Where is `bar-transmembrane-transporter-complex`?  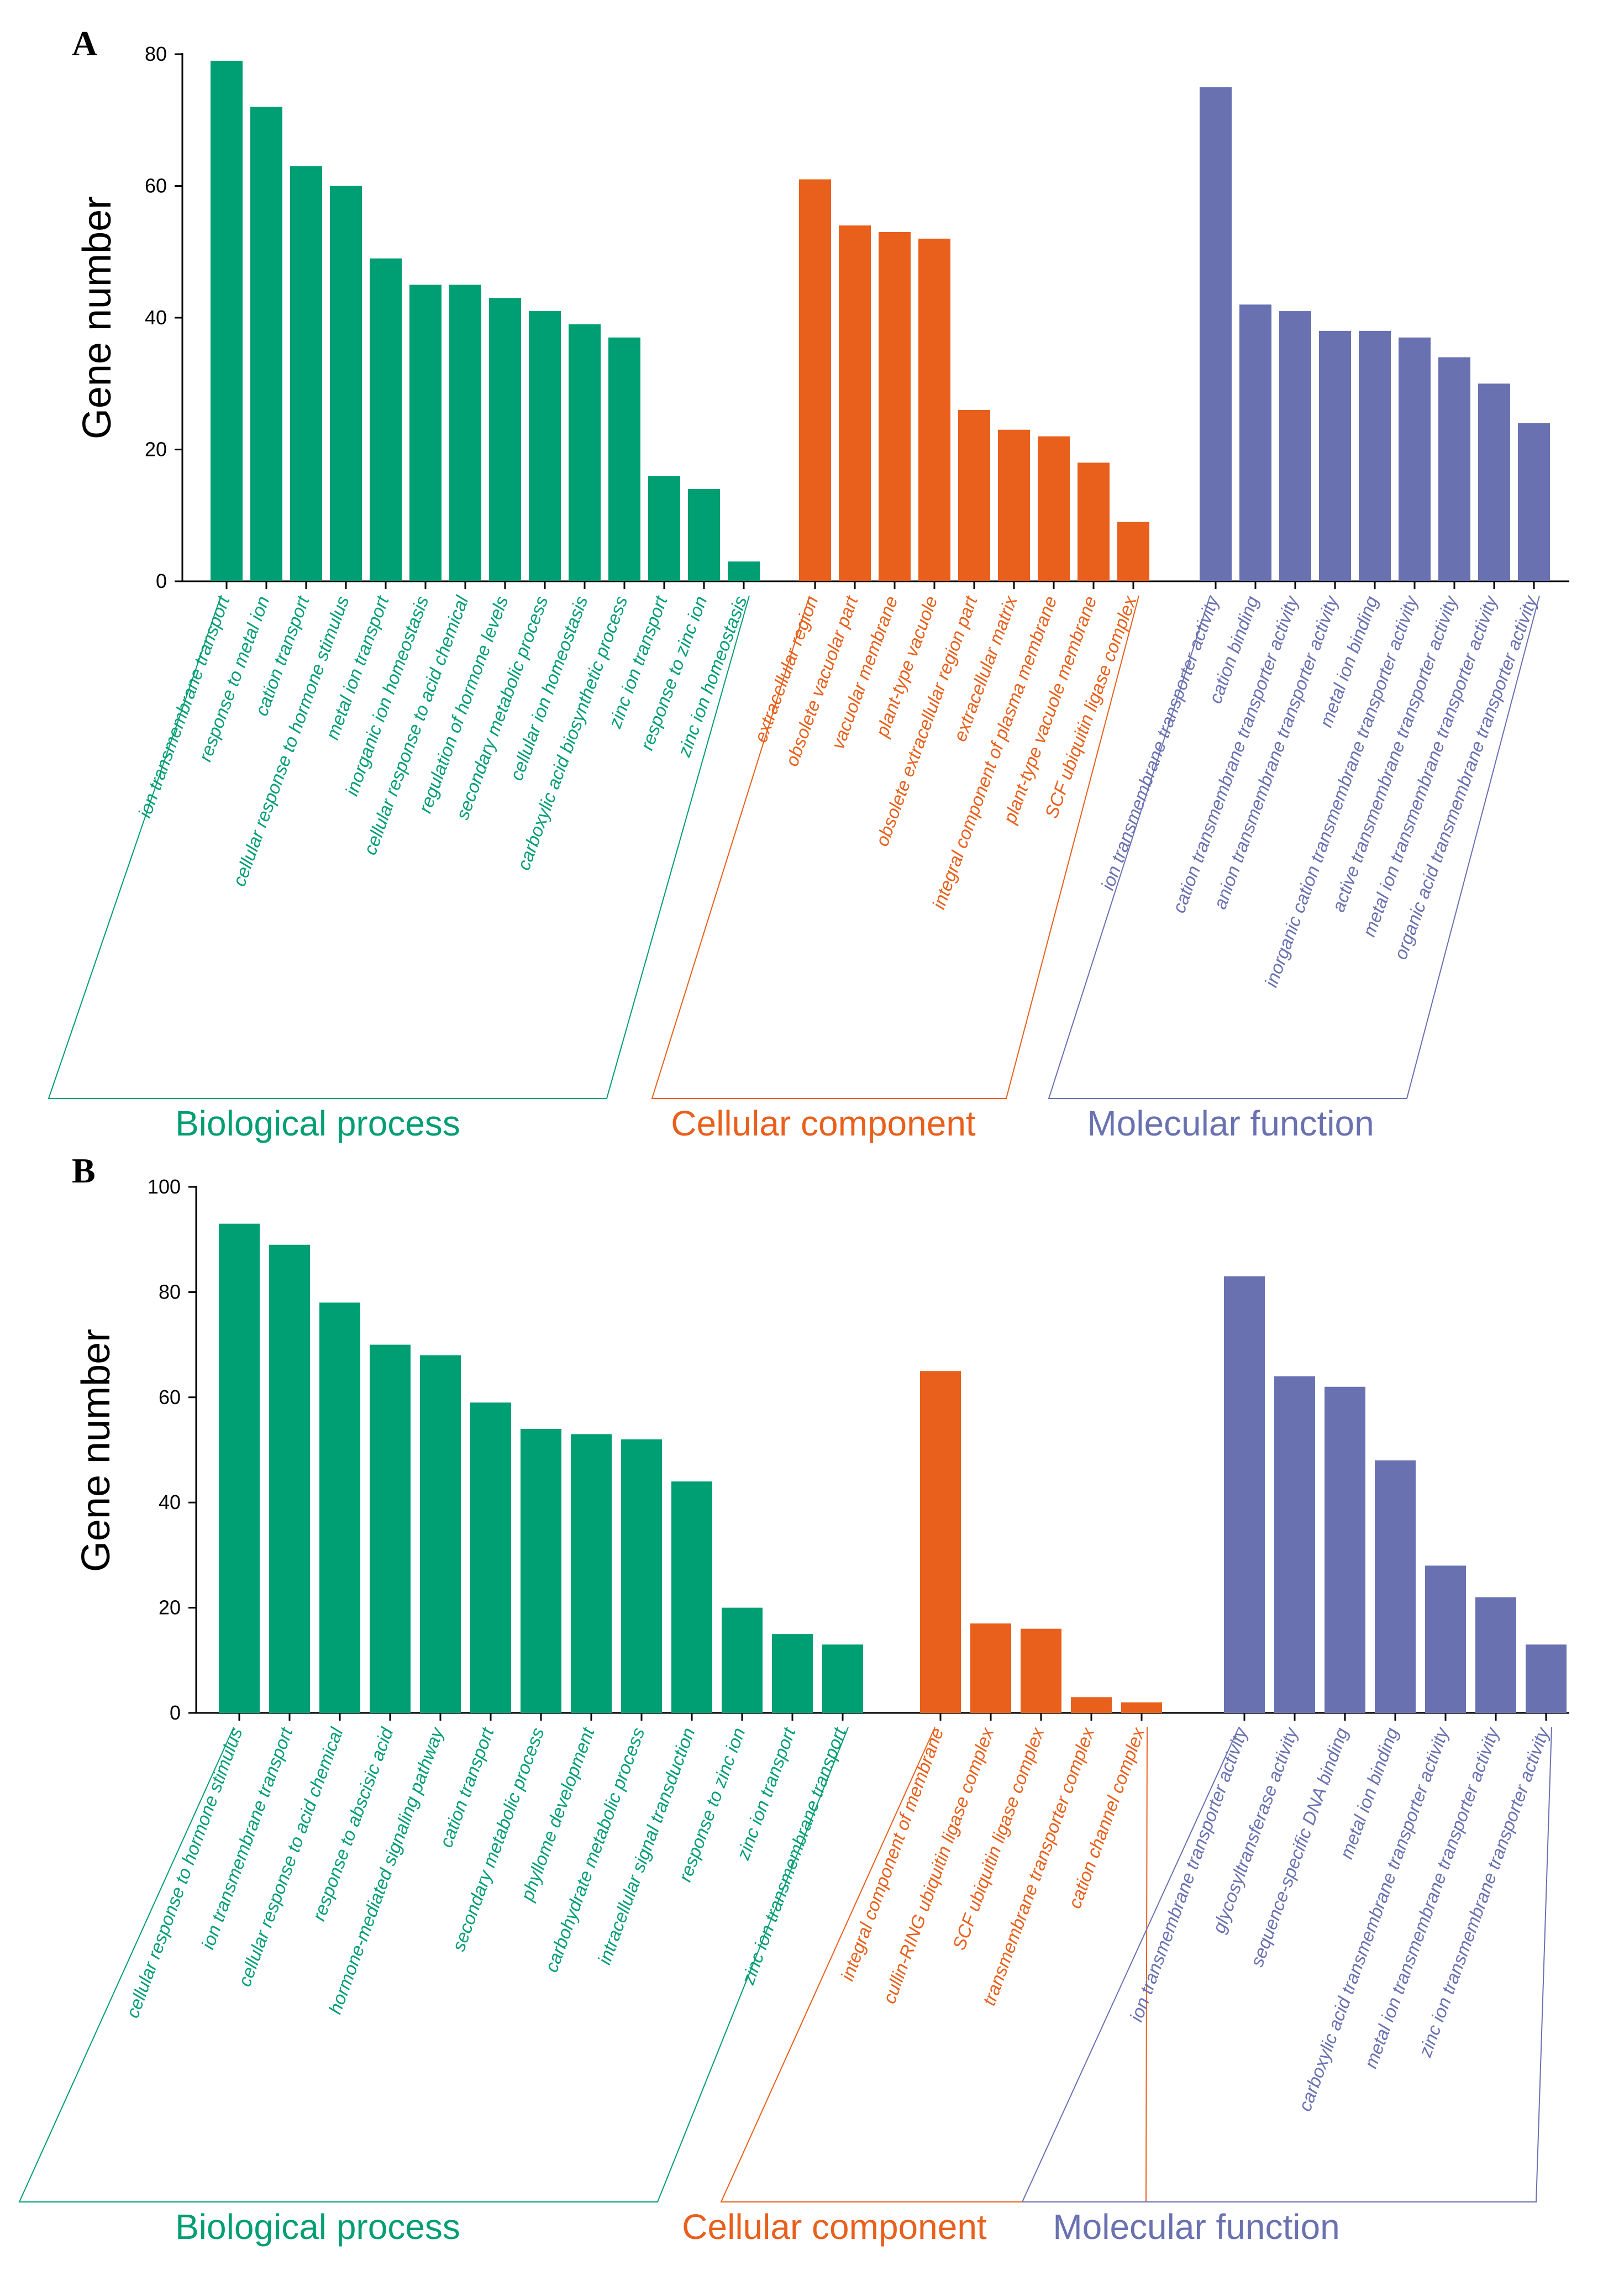
bar-transmembrane-transporter-complex is located at coordinates (1091, 1705).